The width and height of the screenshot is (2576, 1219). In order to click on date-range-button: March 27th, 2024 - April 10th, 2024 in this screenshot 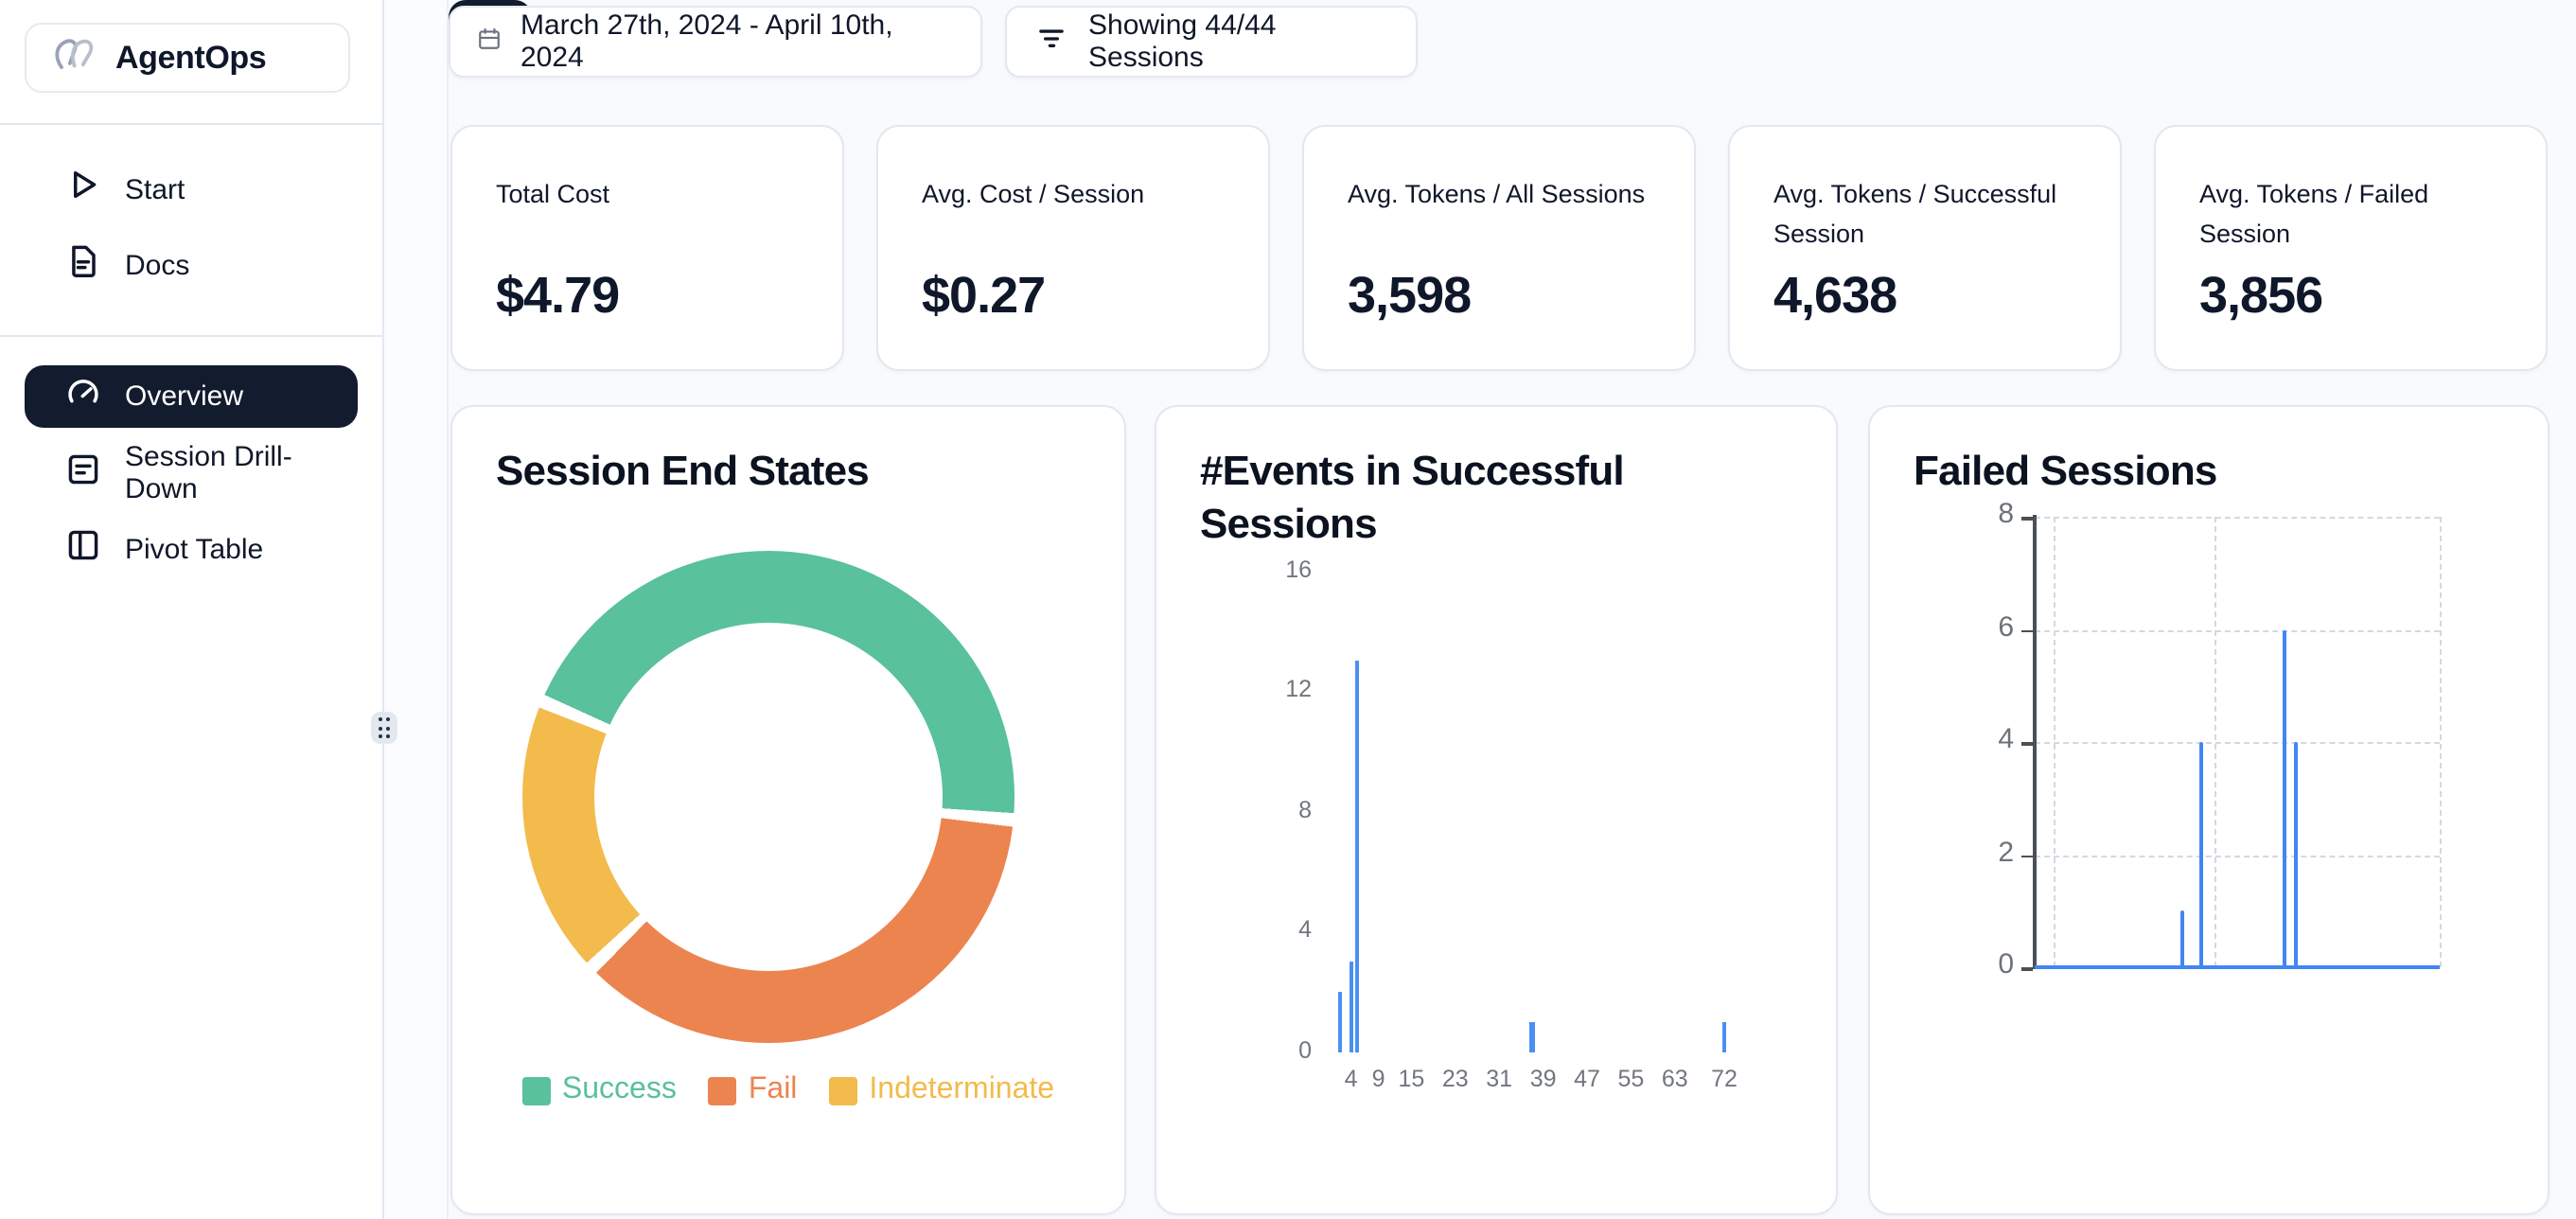, I will do `click(715, 42)`.